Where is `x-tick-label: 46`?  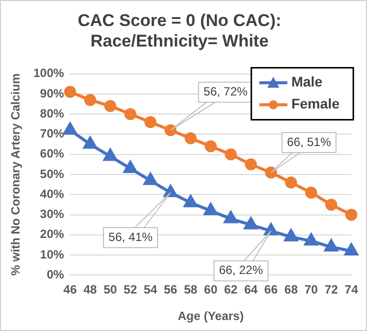
x-tick-label: 46 is located at coordinates (70, 289).